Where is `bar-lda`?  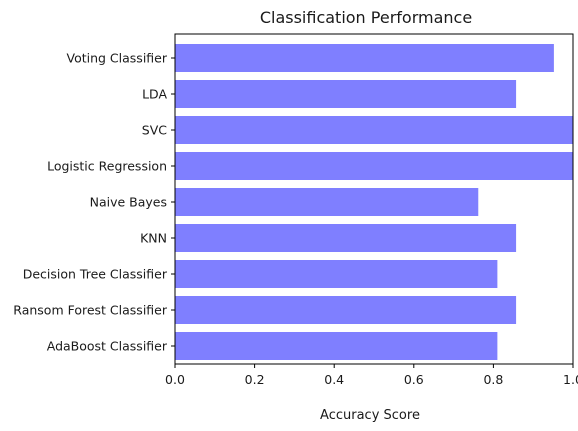
bar-lda is located at coordinates (345, 94).